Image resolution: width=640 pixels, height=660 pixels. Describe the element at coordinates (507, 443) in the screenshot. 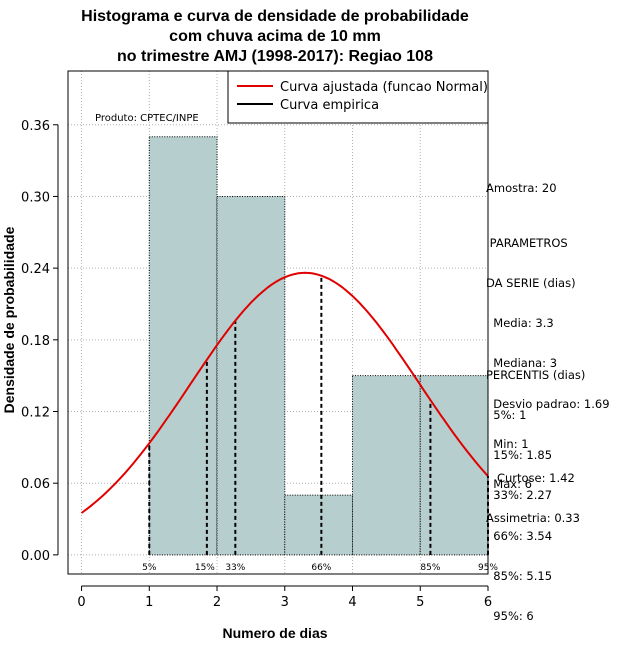

I see `param-min: Min: 1` at that location.